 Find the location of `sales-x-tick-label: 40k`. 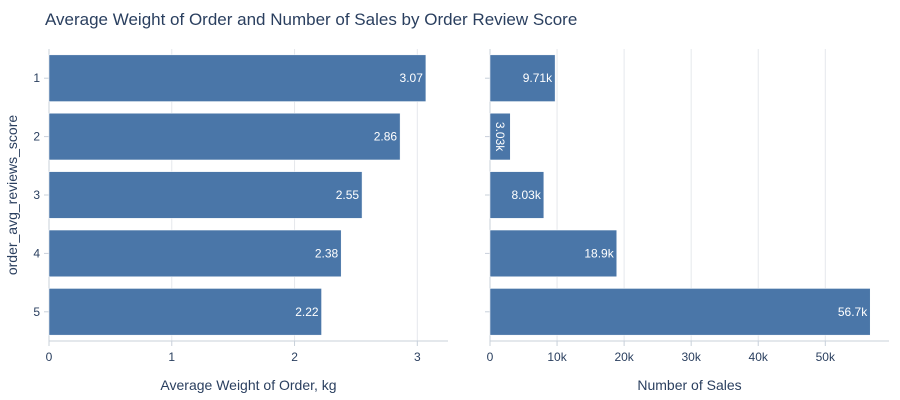

sales-x-tick-label: 40k is located at coordinates (759, 357).